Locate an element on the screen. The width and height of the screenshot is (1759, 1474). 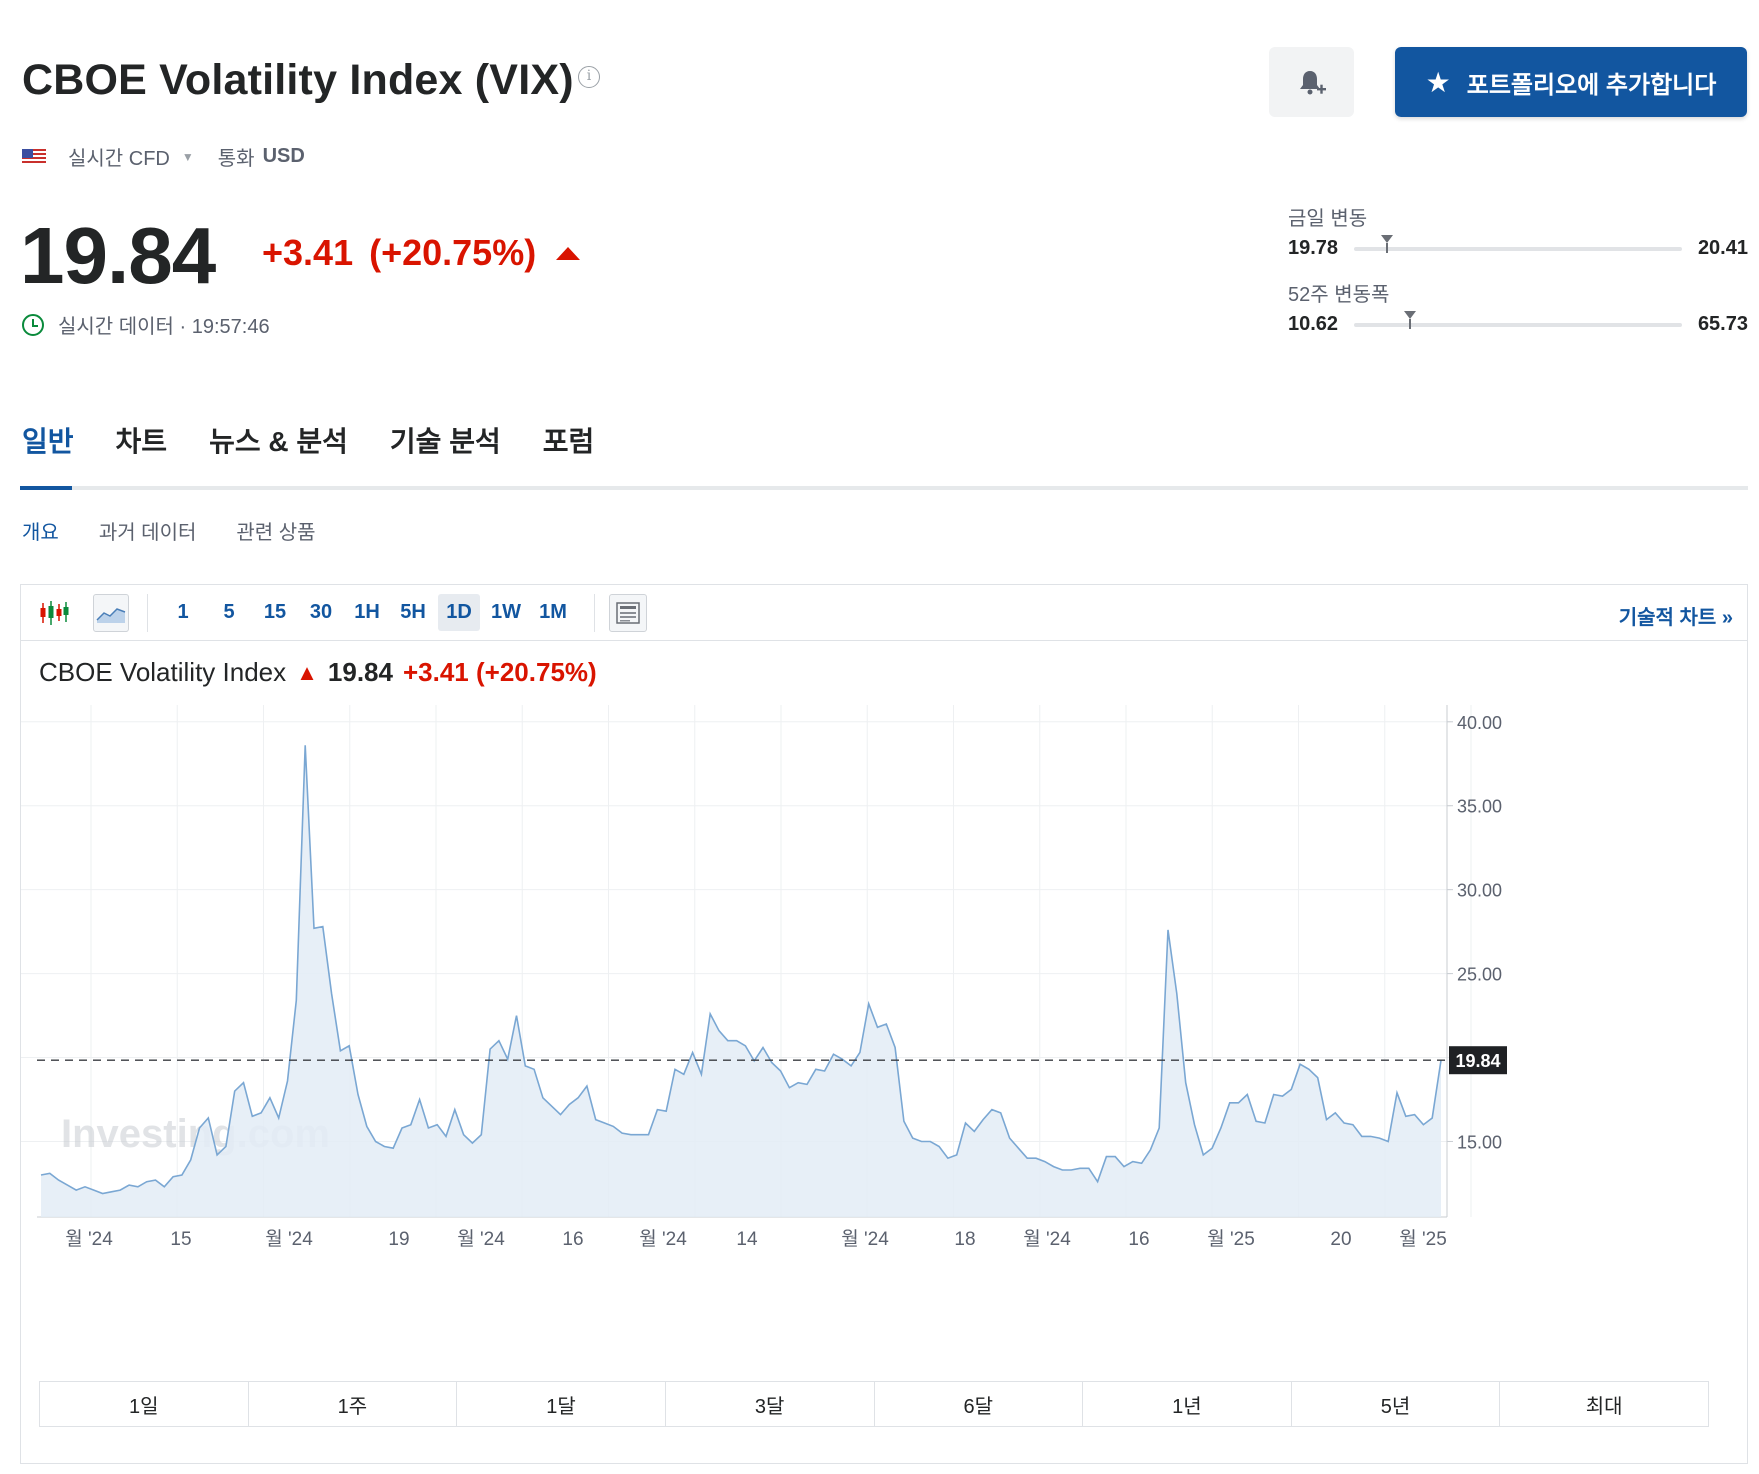
star-icon: ★ is located at coordinates (1438, 82).